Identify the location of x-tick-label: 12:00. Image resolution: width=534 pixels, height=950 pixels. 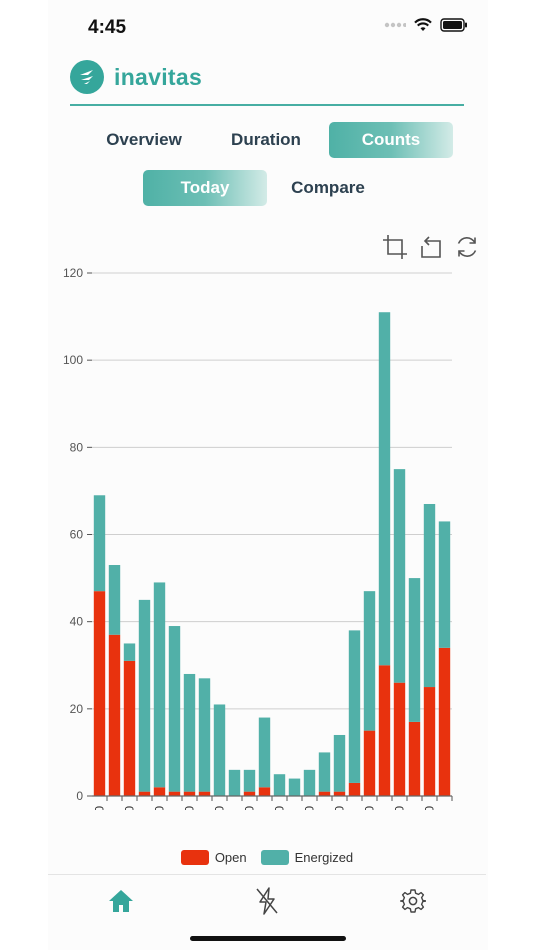
(430, 808).